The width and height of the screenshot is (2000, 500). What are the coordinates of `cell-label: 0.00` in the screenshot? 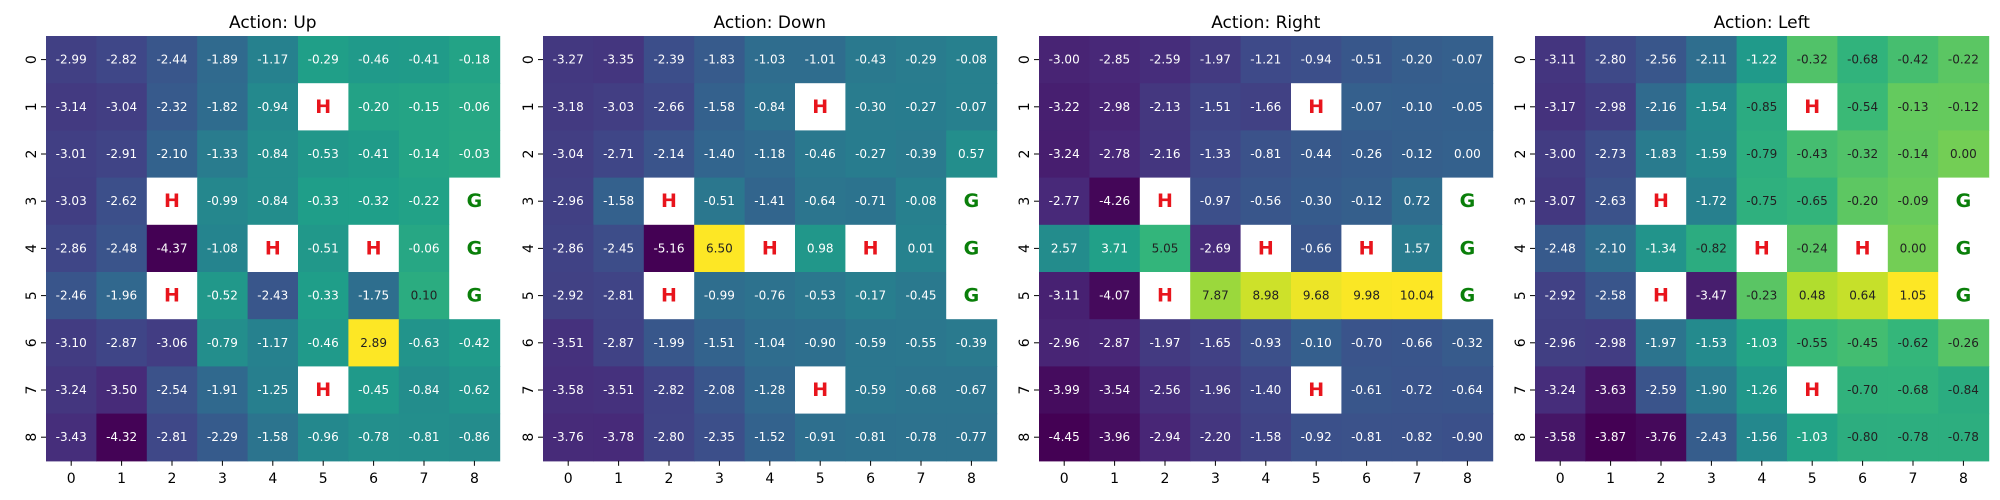 It's located at (1963, 154).